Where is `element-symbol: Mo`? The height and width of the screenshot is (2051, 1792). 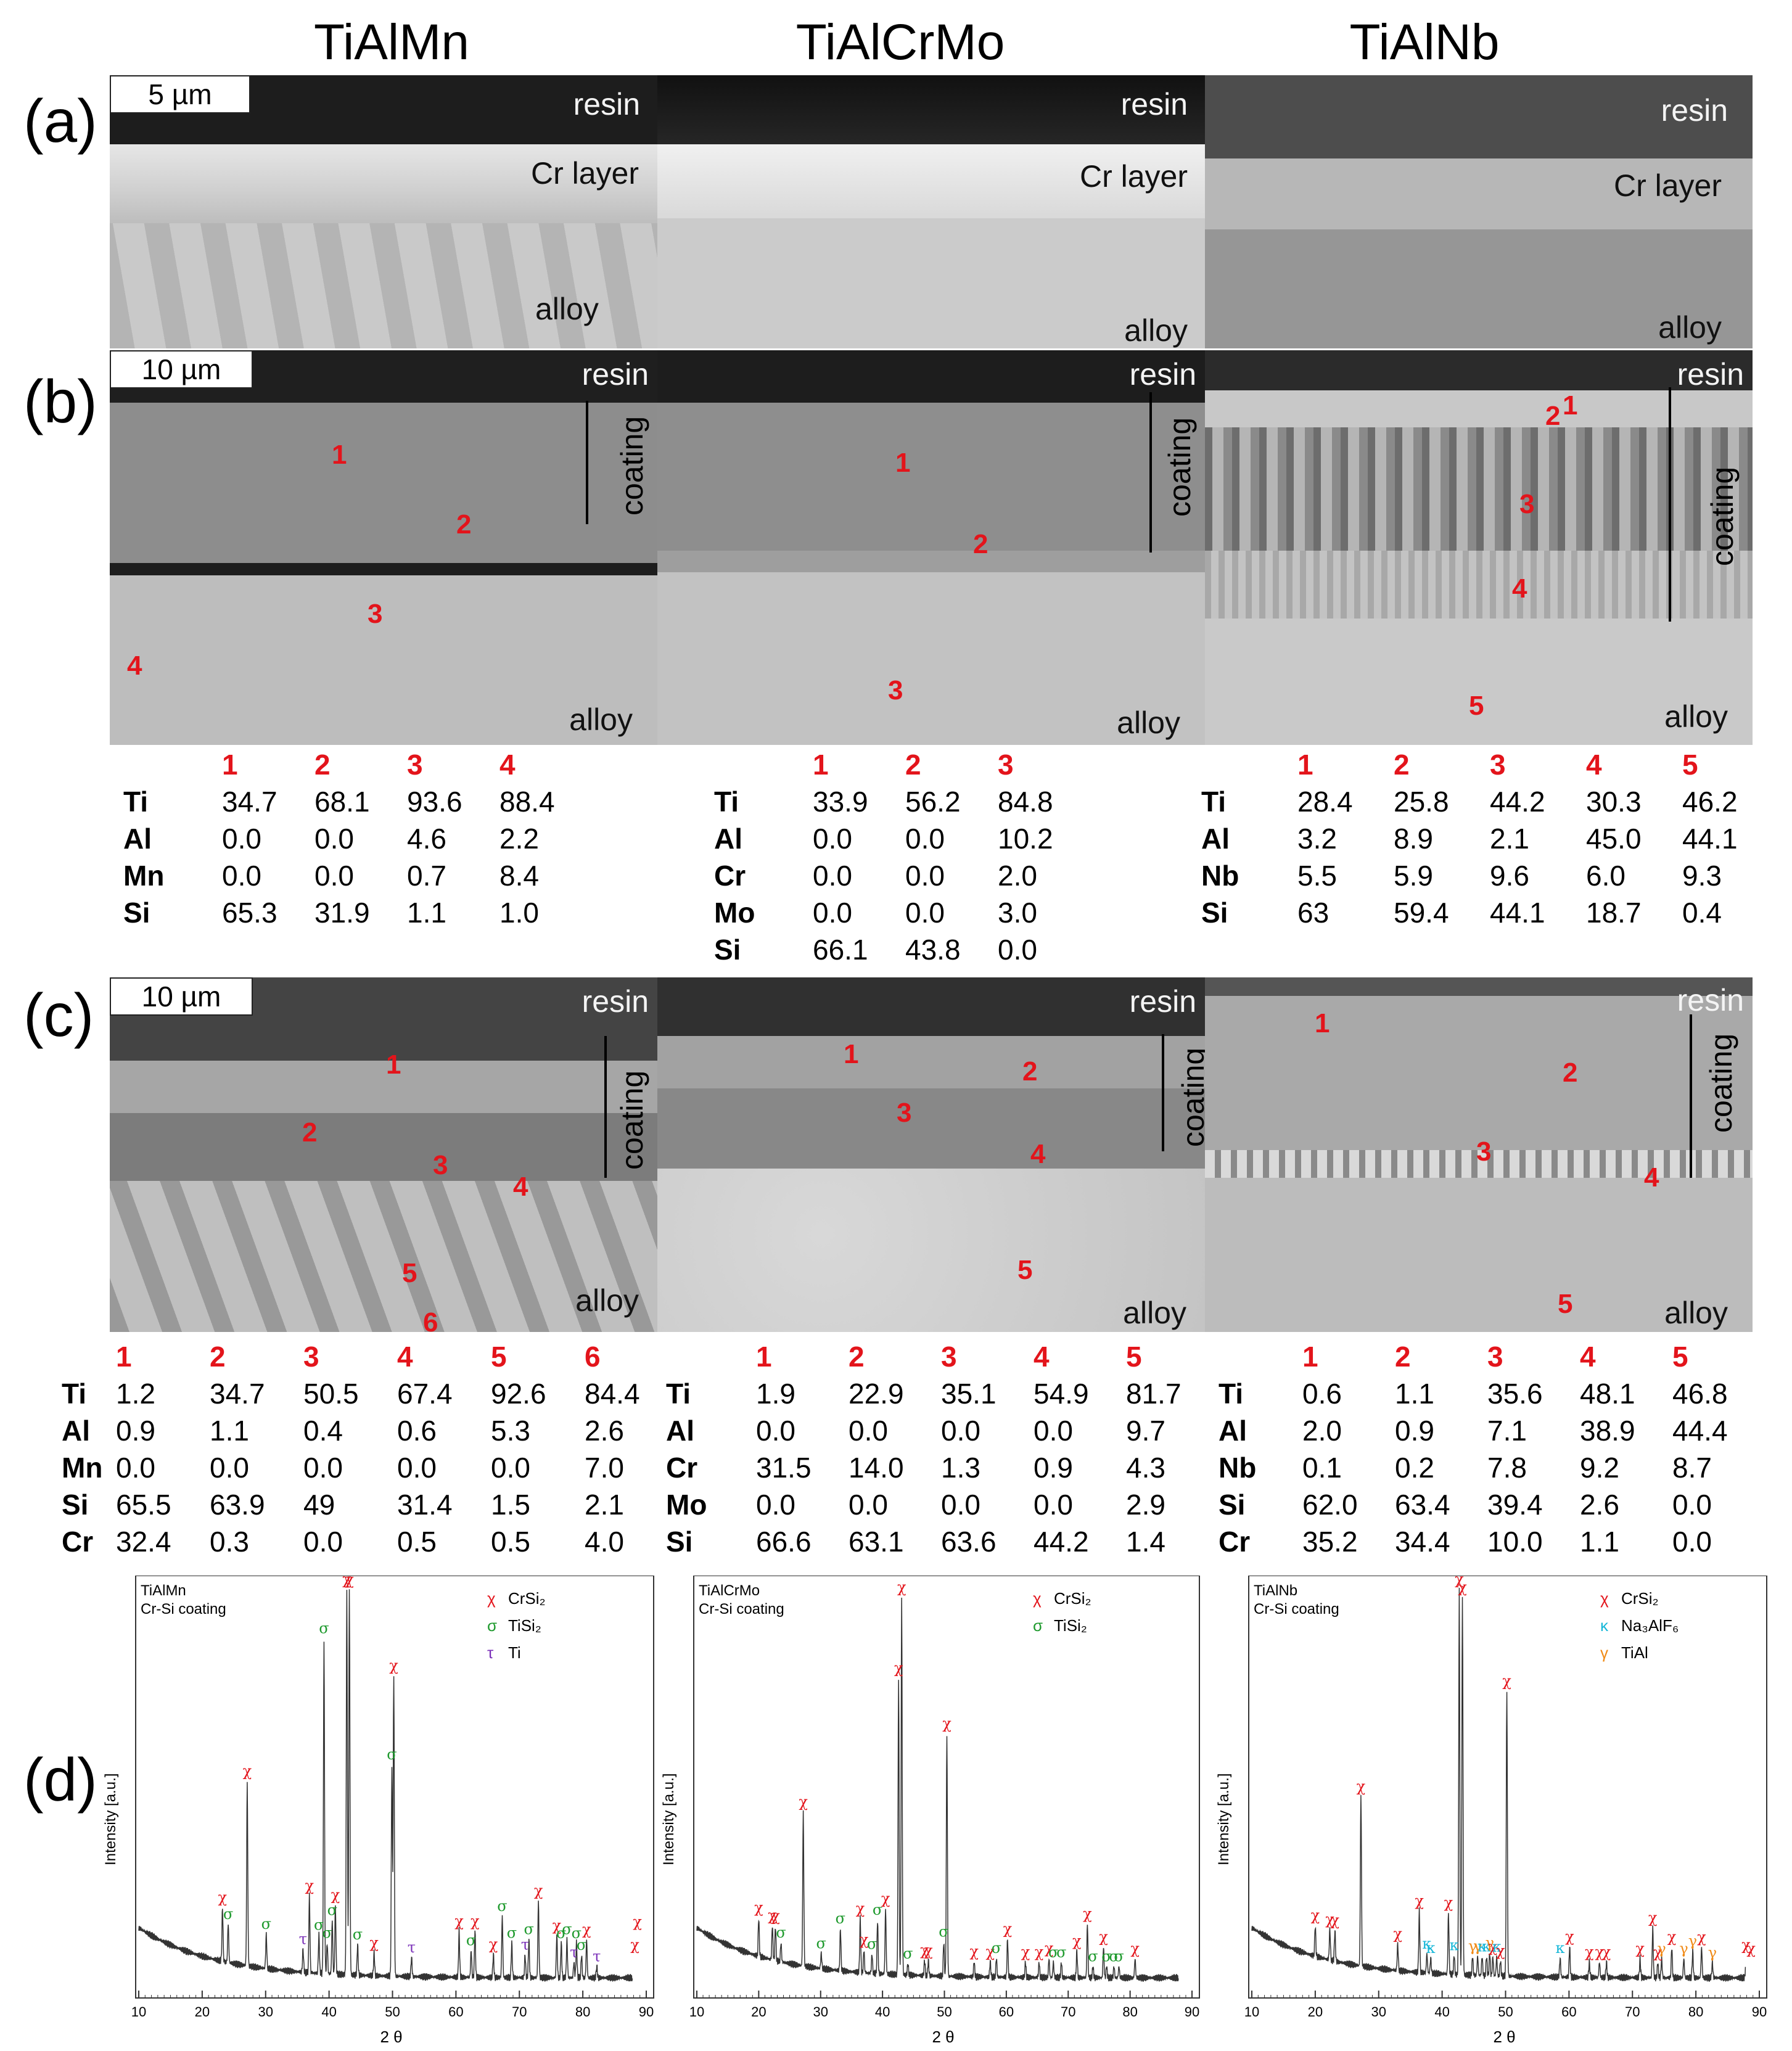 element-symbol: Mo is located at coordinates (734, 913).